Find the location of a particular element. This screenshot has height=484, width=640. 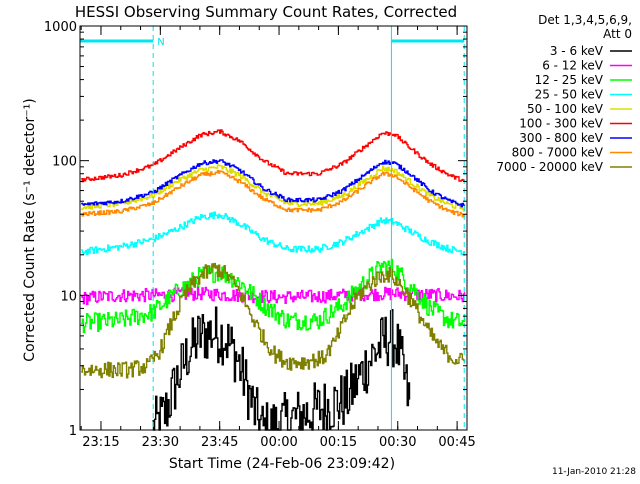

legend-label-8: 800 - 7000 keV is located at coordinates (558, 153).